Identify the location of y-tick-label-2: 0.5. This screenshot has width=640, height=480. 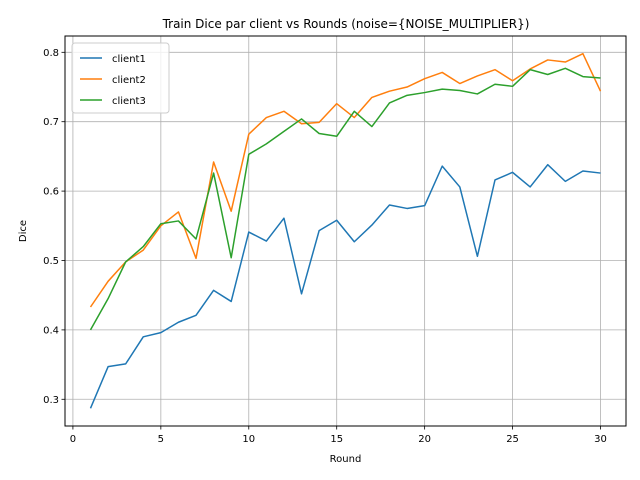
(51, 261).